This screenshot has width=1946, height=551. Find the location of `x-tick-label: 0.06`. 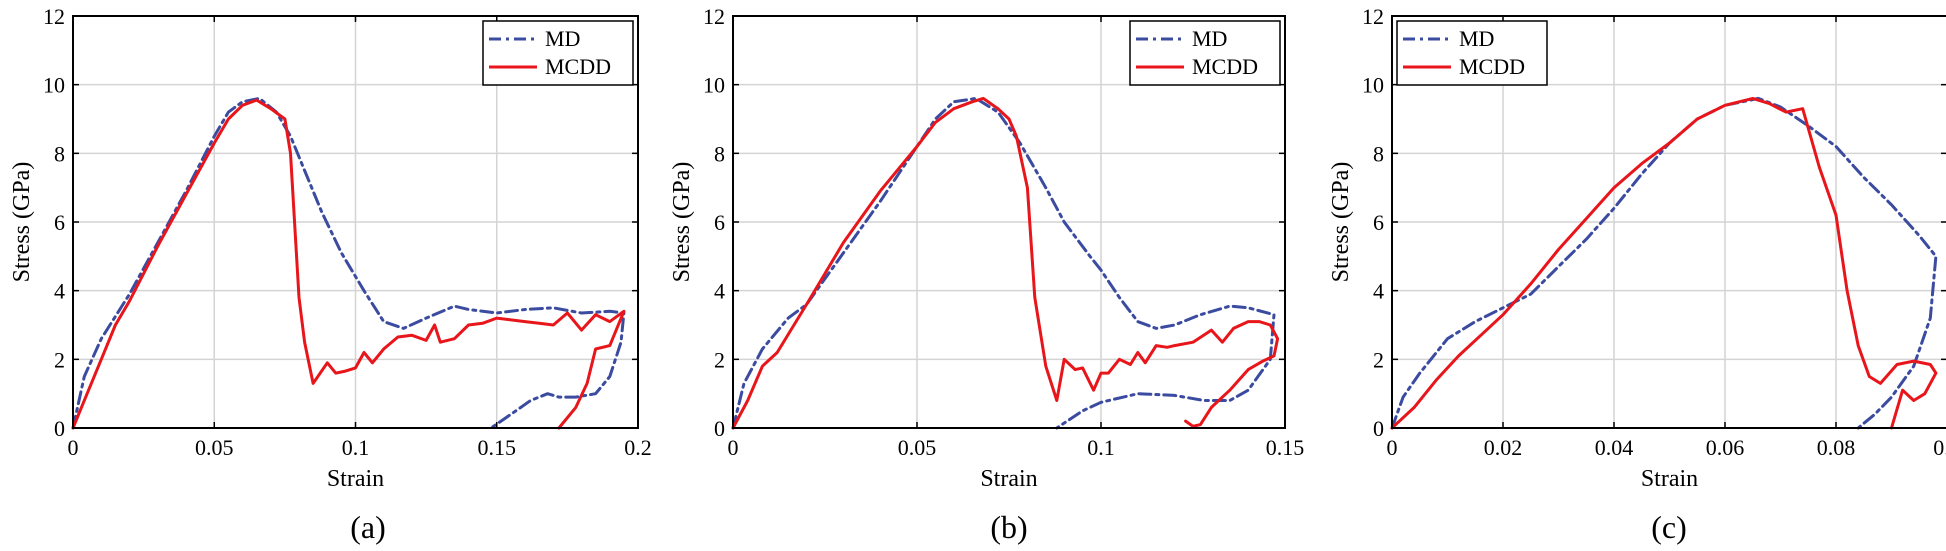

x-tick-label: 0.06 is located at coordinates (1725, 447).